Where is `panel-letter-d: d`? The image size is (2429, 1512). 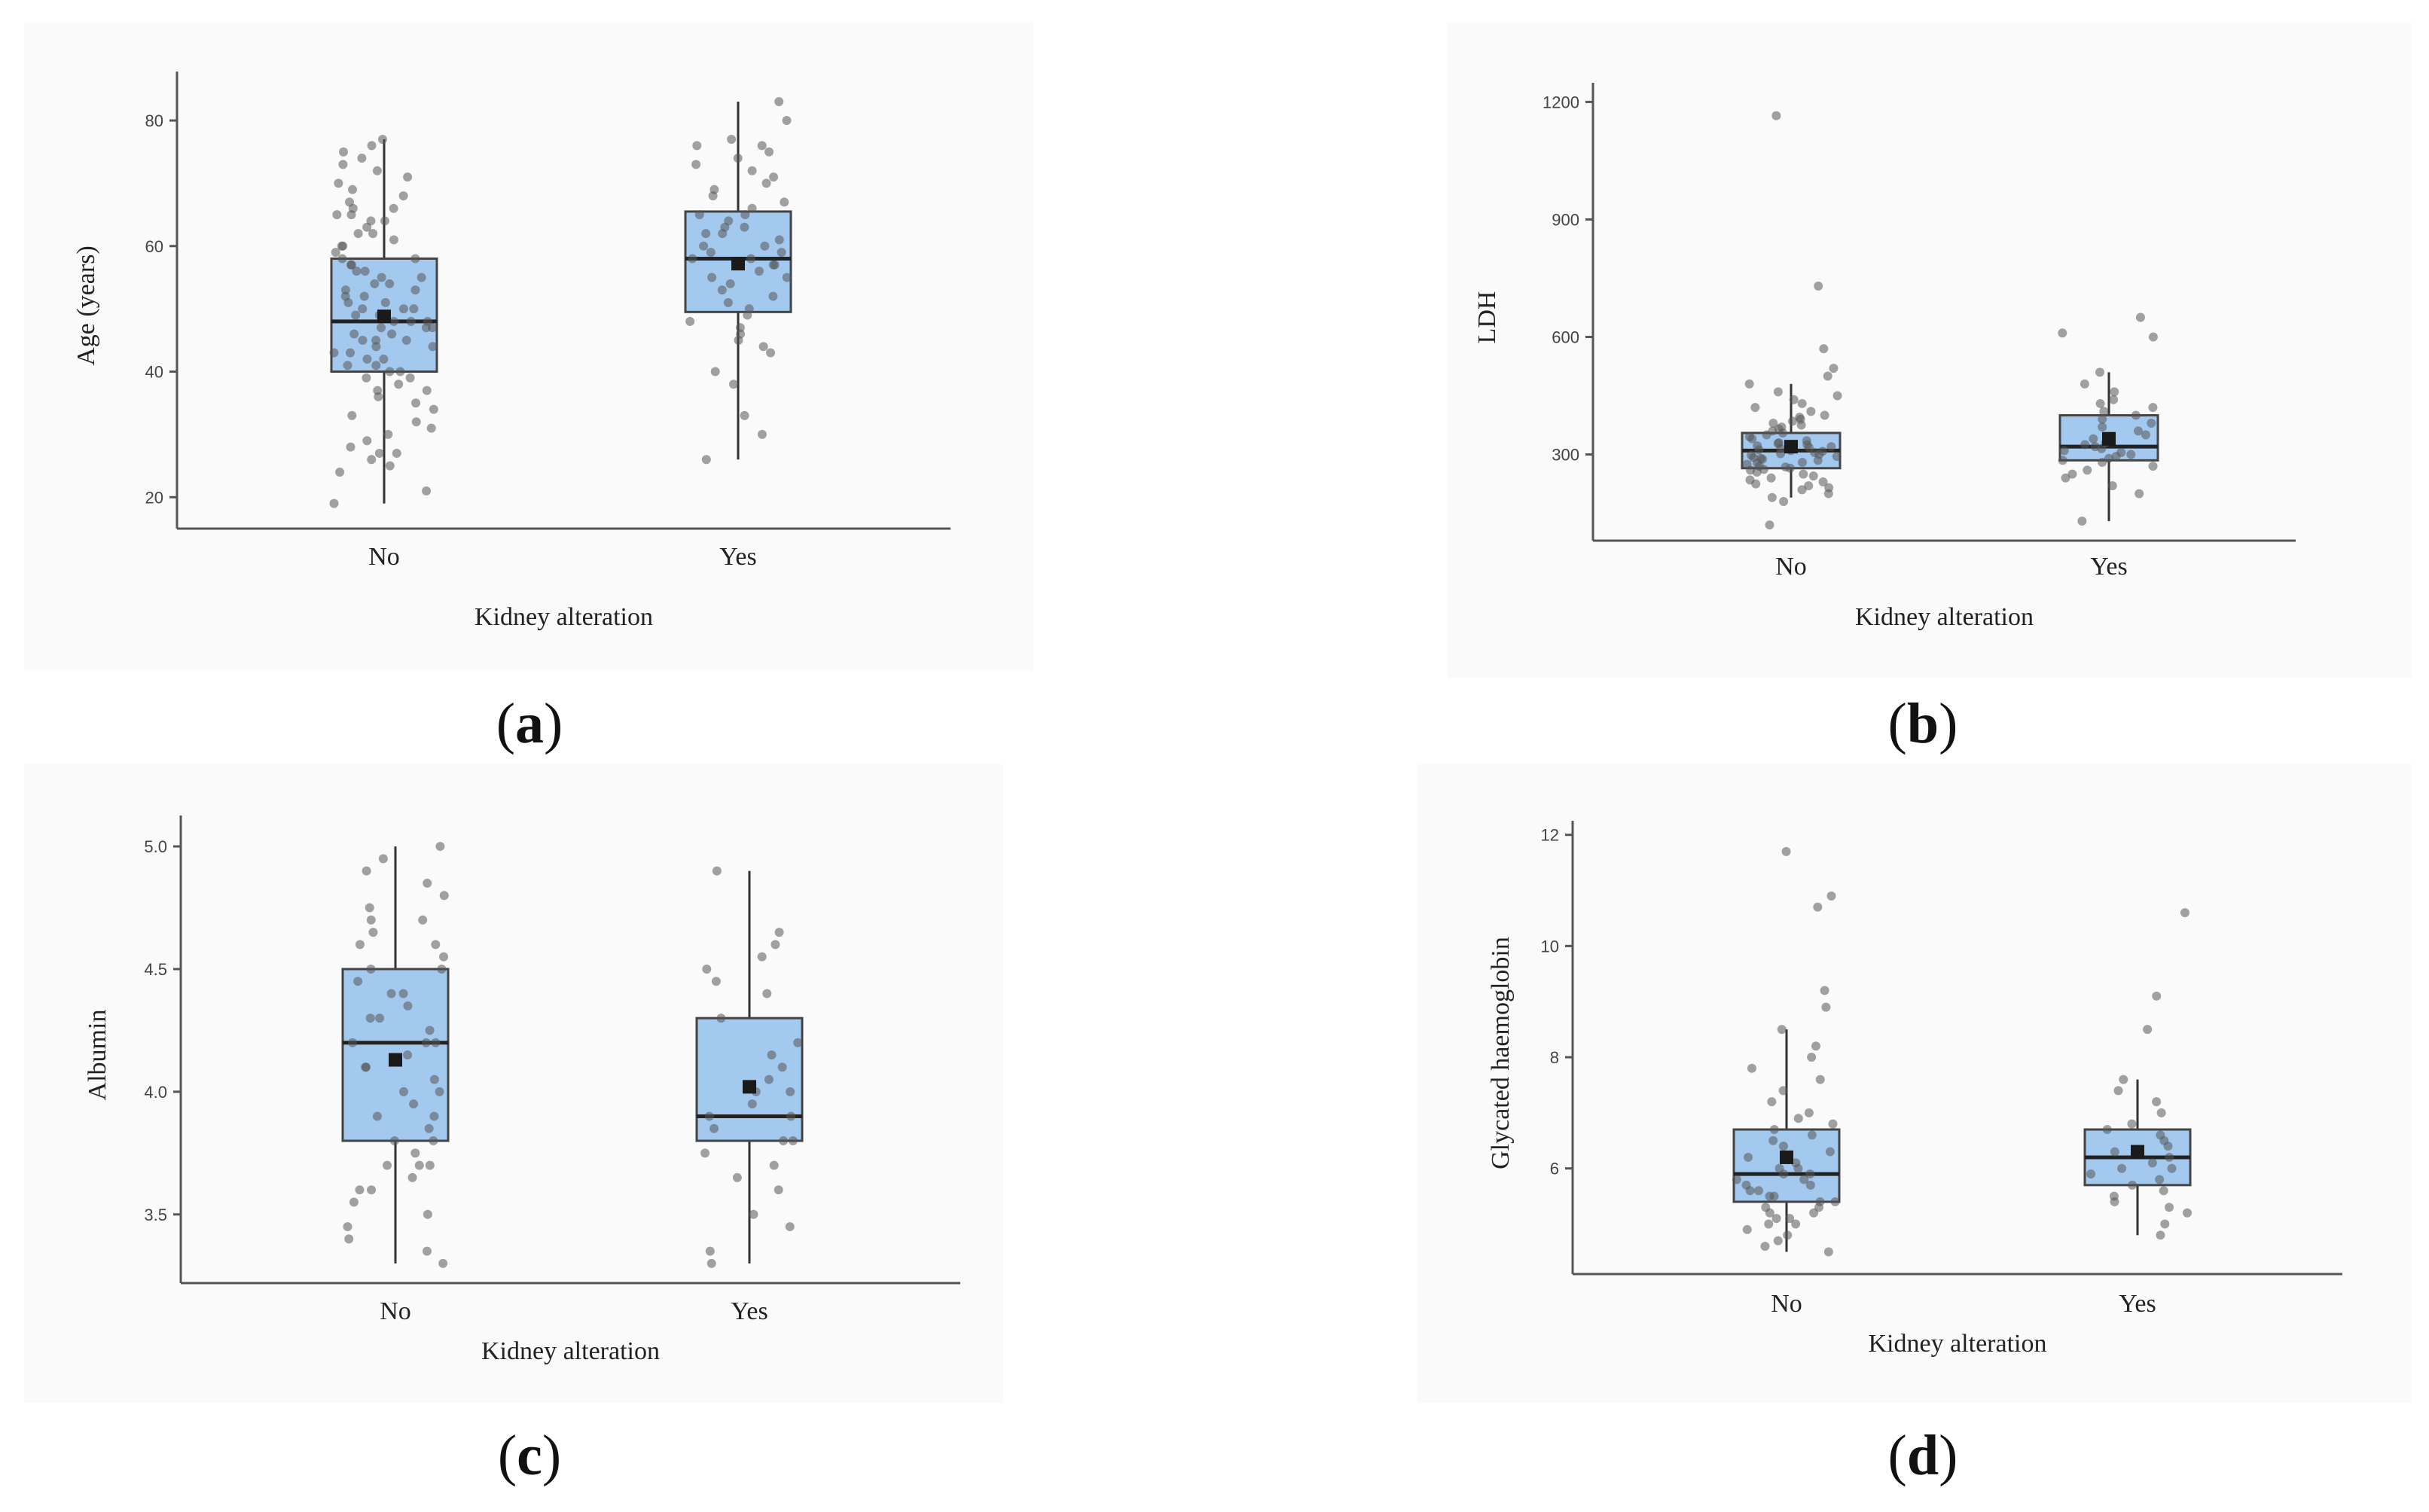
panel-letter-d: d is located at coordinates (1922, 1455).